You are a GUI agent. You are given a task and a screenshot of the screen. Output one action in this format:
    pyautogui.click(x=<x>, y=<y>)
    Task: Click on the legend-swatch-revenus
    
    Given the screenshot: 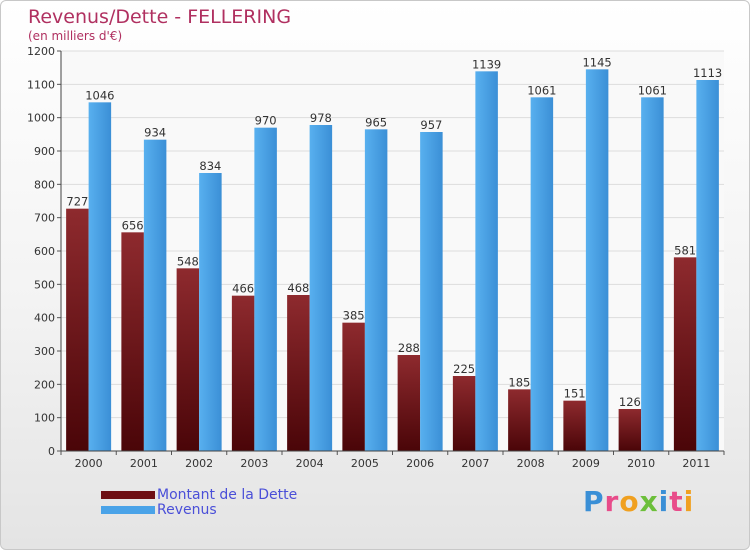 What is the action you would take?
    pyautogui.click(x=128, y=510)
    